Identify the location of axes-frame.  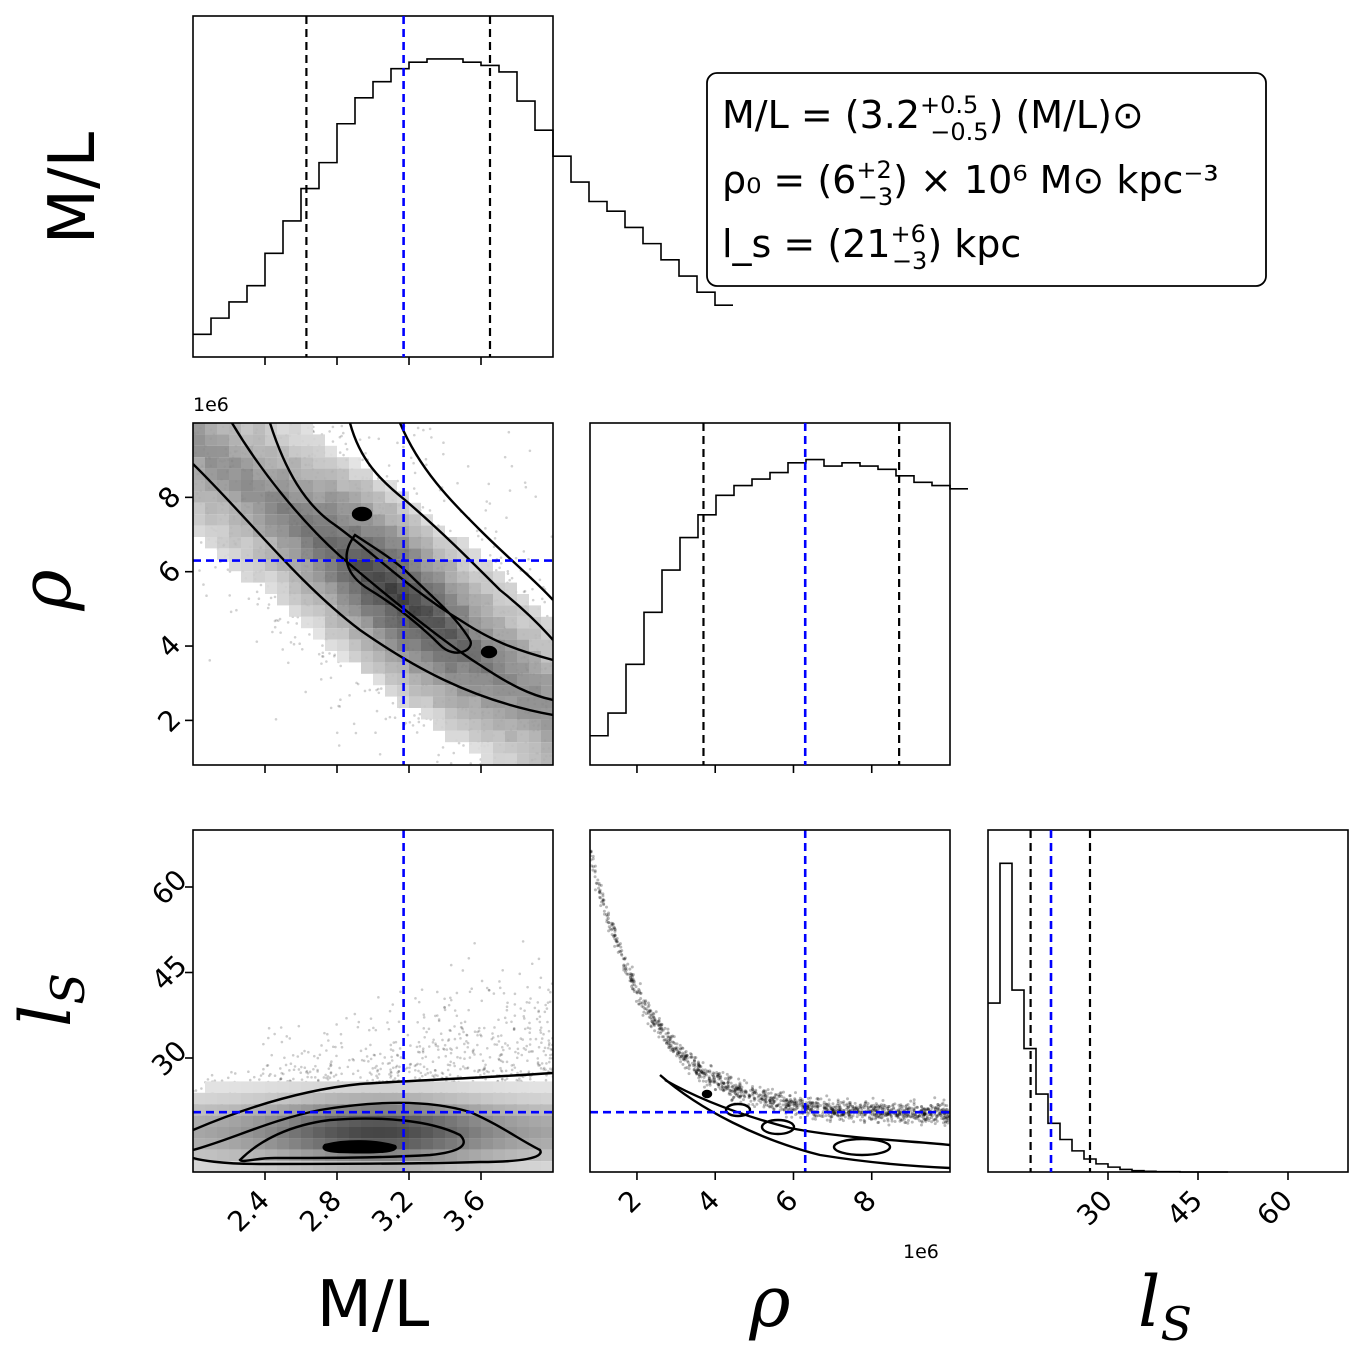
(373, 186).